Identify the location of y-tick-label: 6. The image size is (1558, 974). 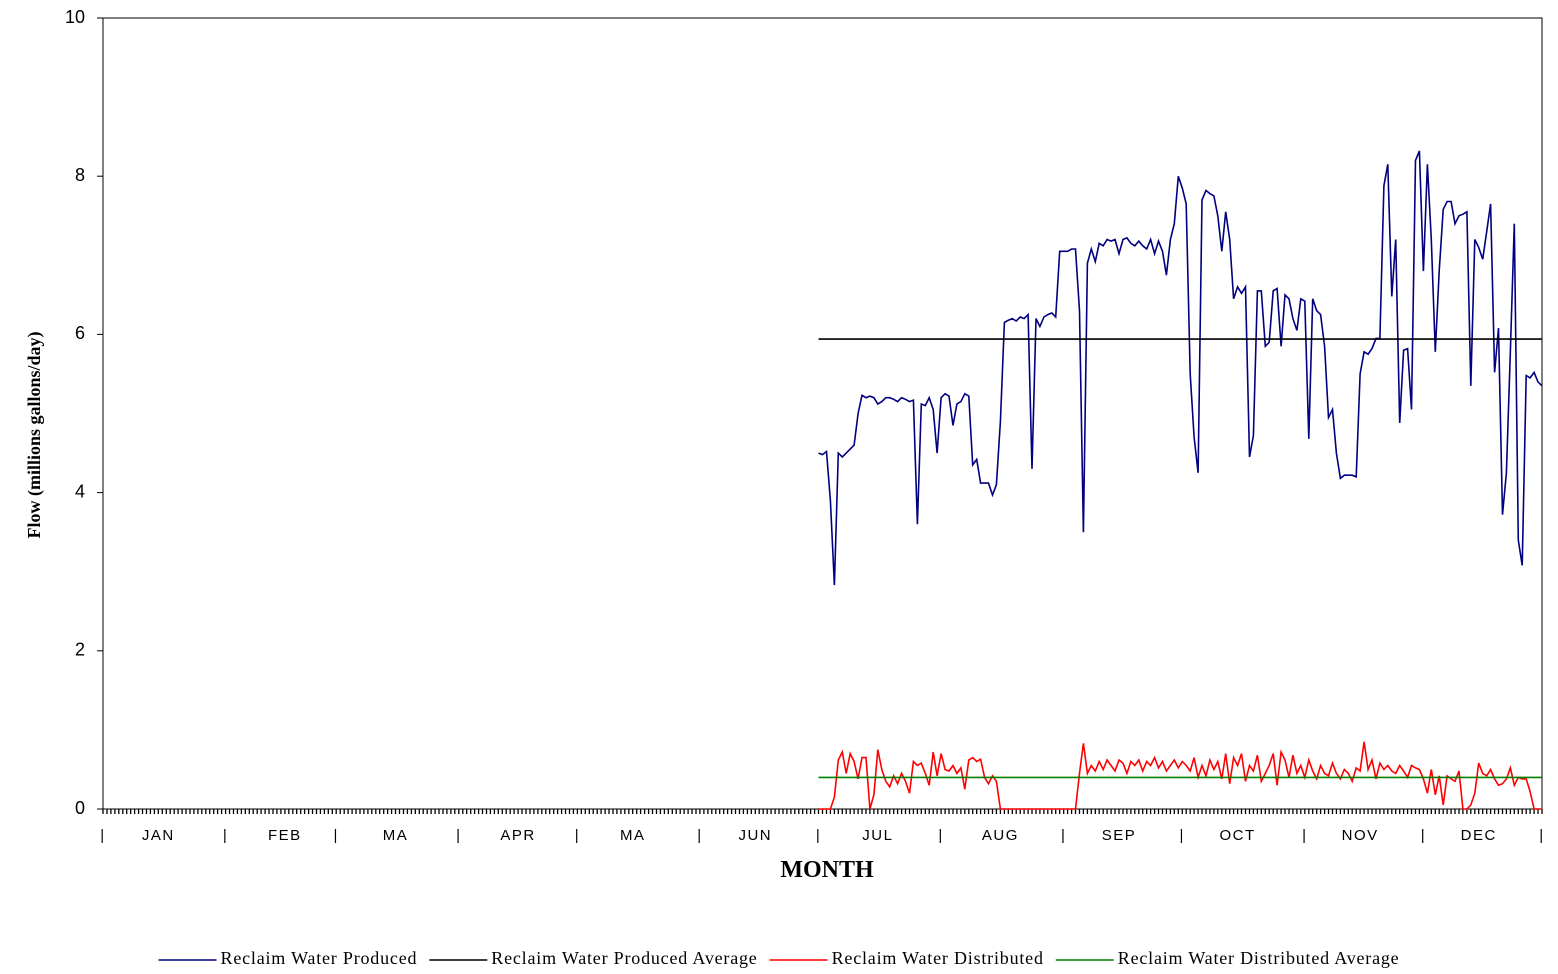
(80, 333).